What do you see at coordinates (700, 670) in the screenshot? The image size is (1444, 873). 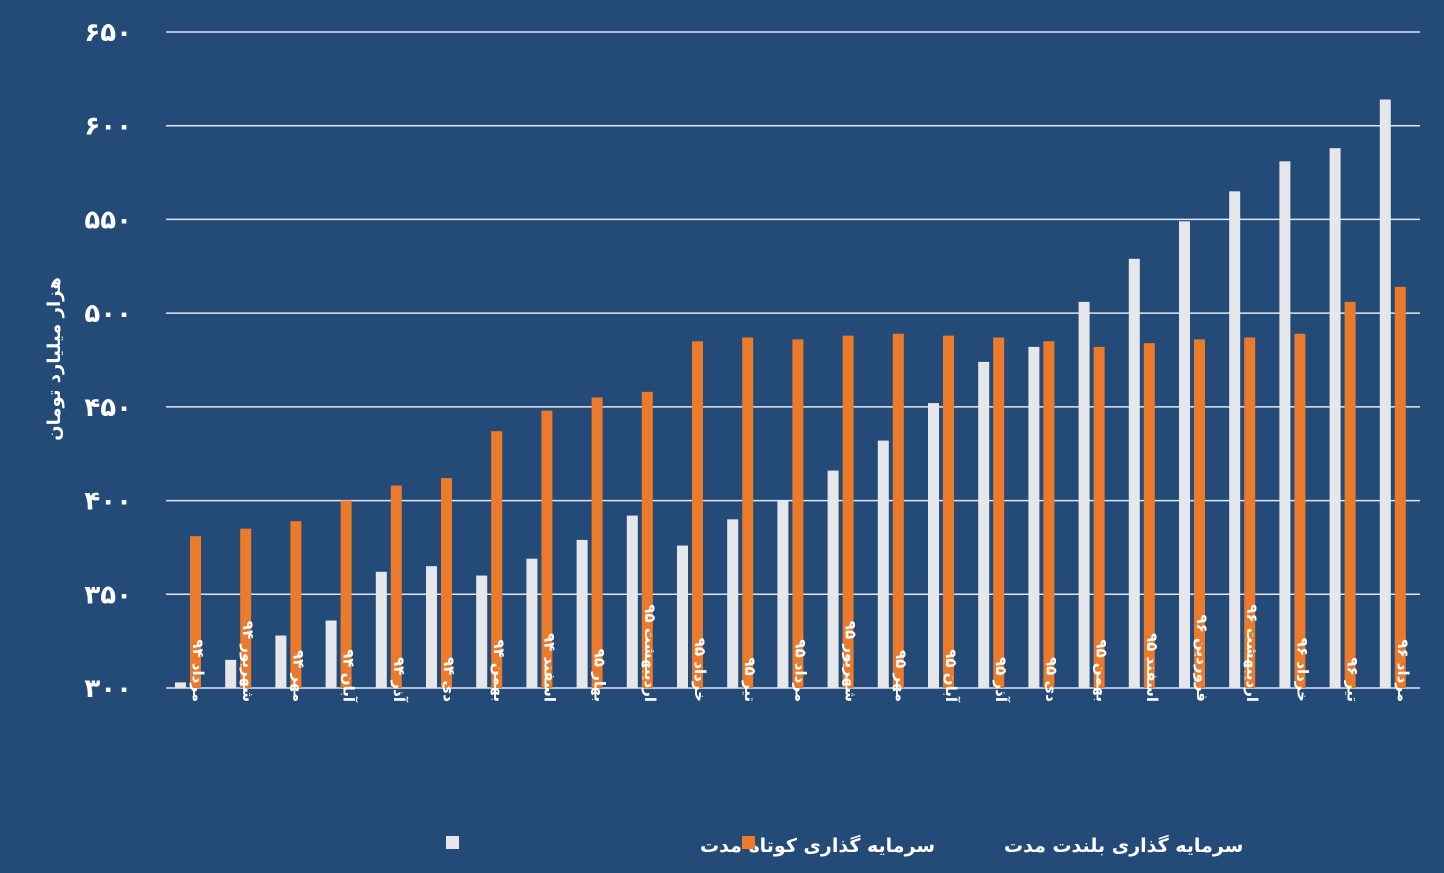 I see `x-tick-label: خرداد ۹۵` at bounding box center [700, 670].